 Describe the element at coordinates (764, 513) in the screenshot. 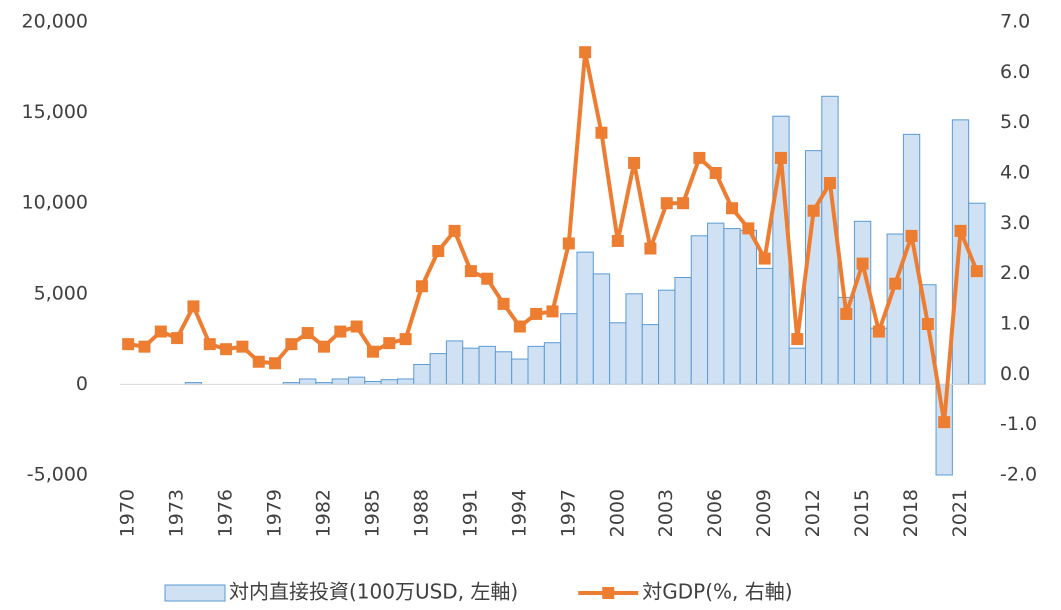

I see `x-tick-label: 2009` at that location.